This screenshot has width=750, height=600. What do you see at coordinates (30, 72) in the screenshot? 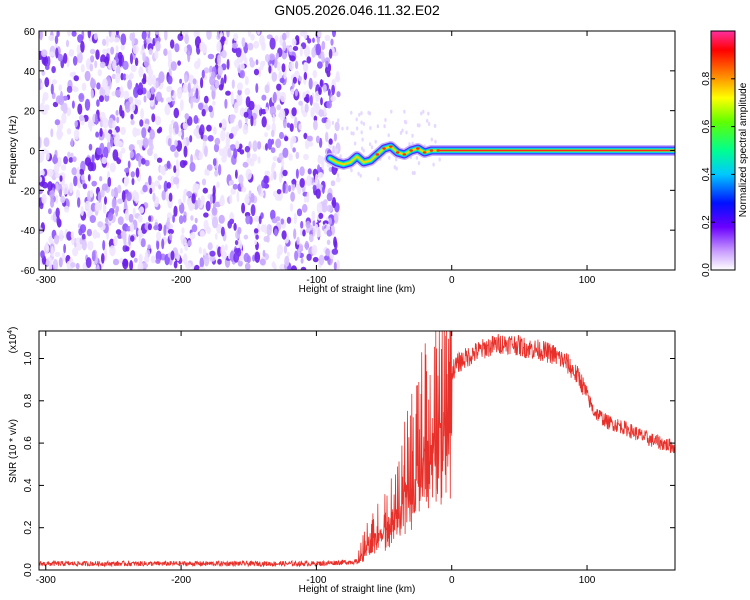
I see `y-tick-label: 40` at bounding box center [30, 72].